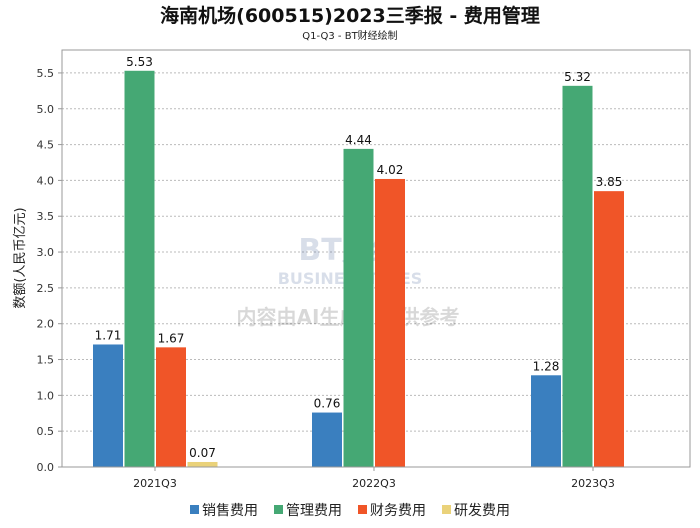 The image size is (700, 528). Describe the element at coordinates (46, 324) in the screenshot. I see `y-tick-label: 2.0` at that location.